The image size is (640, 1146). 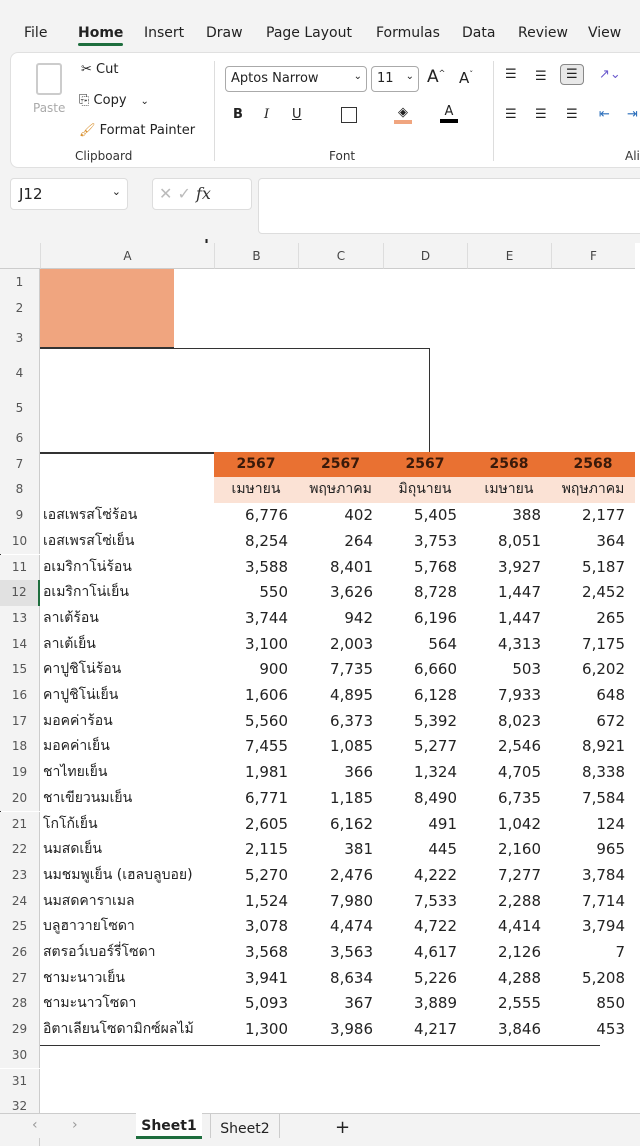 What do you see at coordinates (127, 256) in the screenshot?
I see `column-header-A: A` at bounding box center [127, 256].